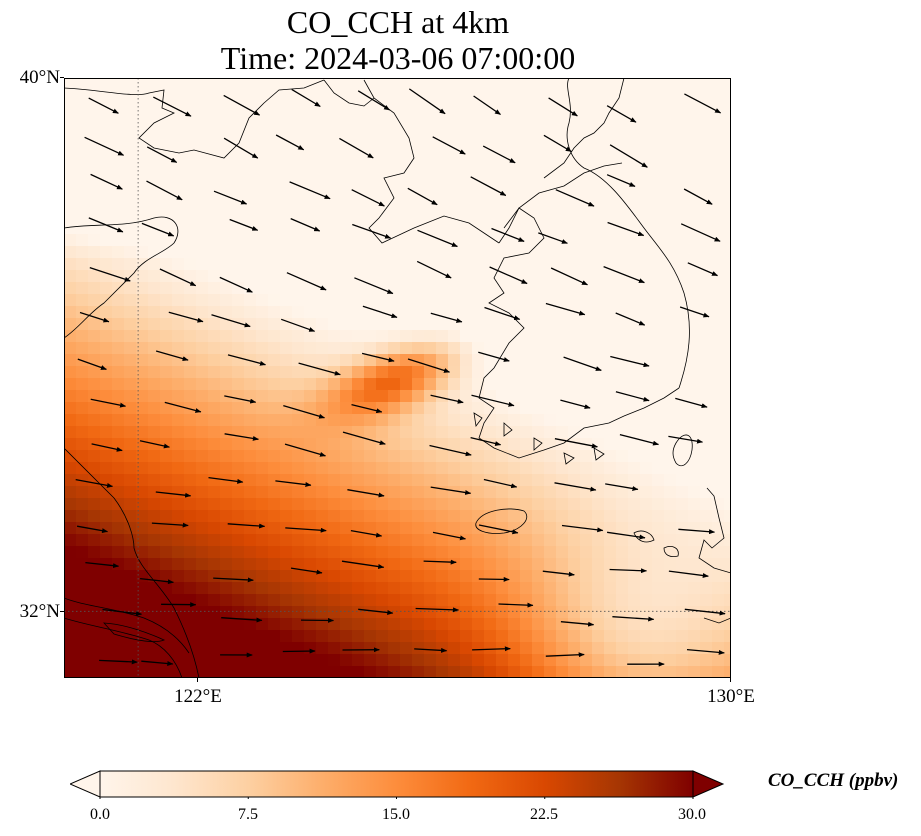 The image size is (921, 836). I want to click on colorbar, so click(397, 784).